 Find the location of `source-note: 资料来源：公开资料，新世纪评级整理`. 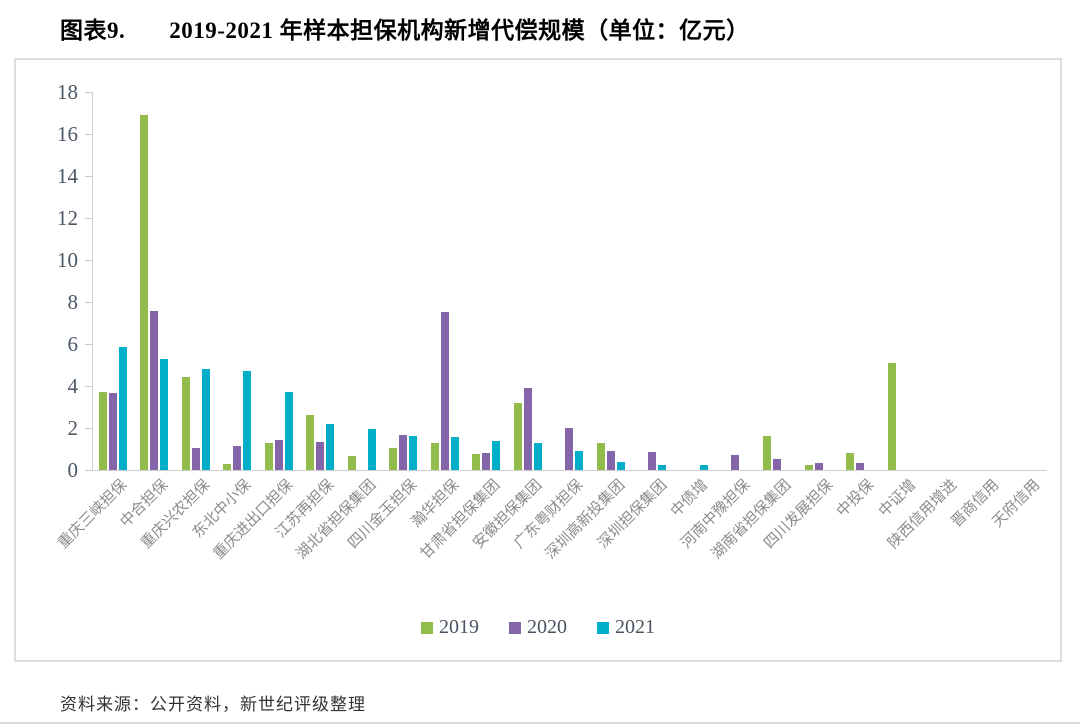

source-note: 资料来源：公开资料，新世纪评级整理 is located at coordinates (213, 704).